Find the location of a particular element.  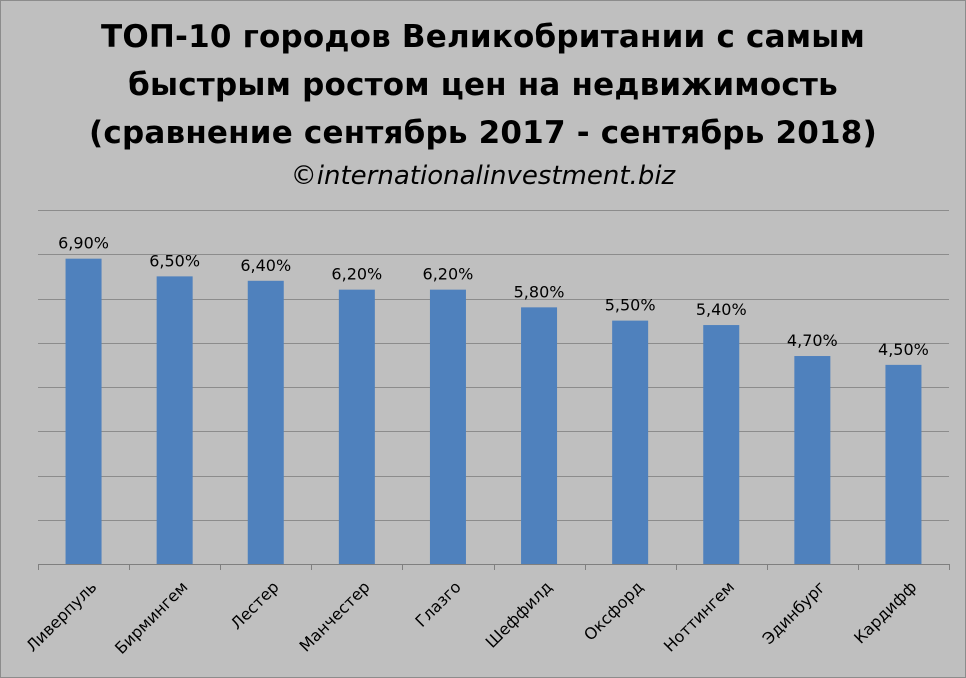

data-label-1: 6,90% is located at coordinates (83, 243).